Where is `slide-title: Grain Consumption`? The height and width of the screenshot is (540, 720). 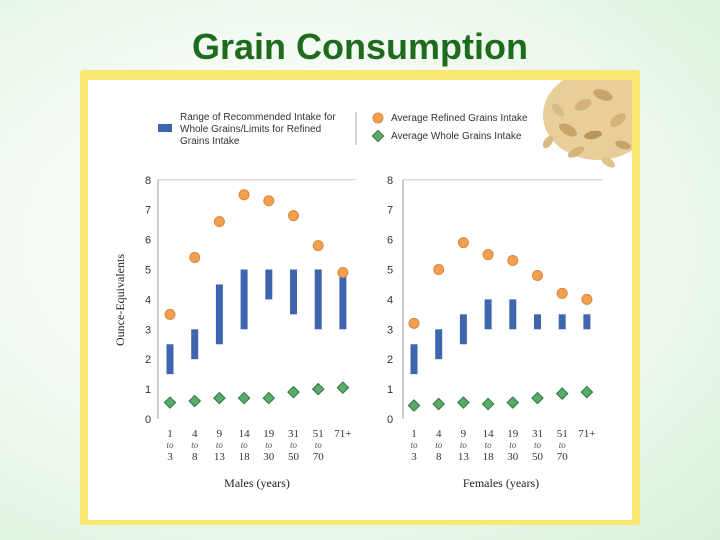 slide-title: Grain Consumption is located at coordinates (360, 46).